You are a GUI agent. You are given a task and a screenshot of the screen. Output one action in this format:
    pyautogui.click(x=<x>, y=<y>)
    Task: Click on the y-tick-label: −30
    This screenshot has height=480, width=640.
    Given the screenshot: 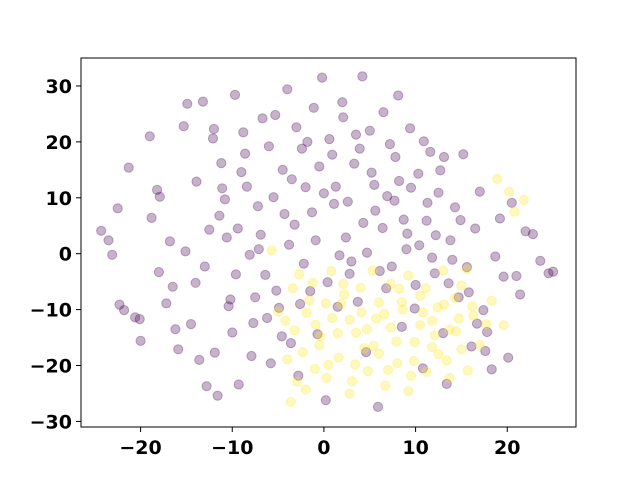 What is the action you would take?
    pyautogui.click(x=51, y=422)
    